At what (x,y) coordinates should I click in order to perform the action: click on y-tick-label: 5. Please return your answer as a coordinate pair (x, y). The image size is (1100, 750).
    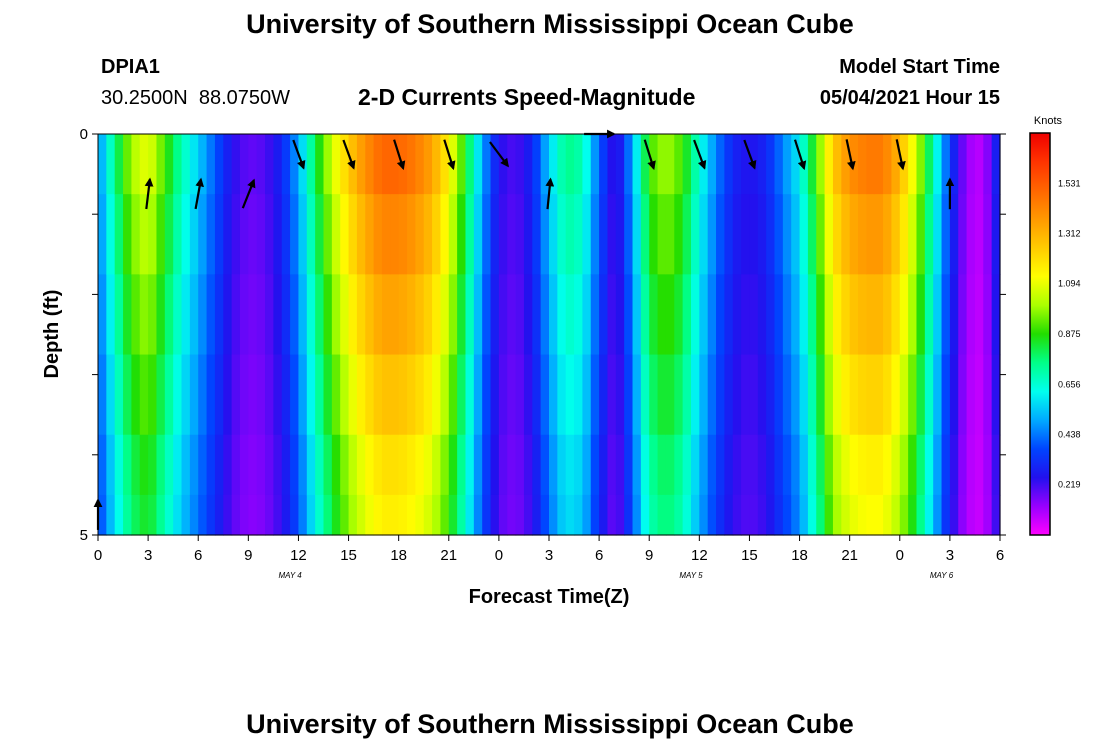
    Looking at the image, I should click on (84, 535).